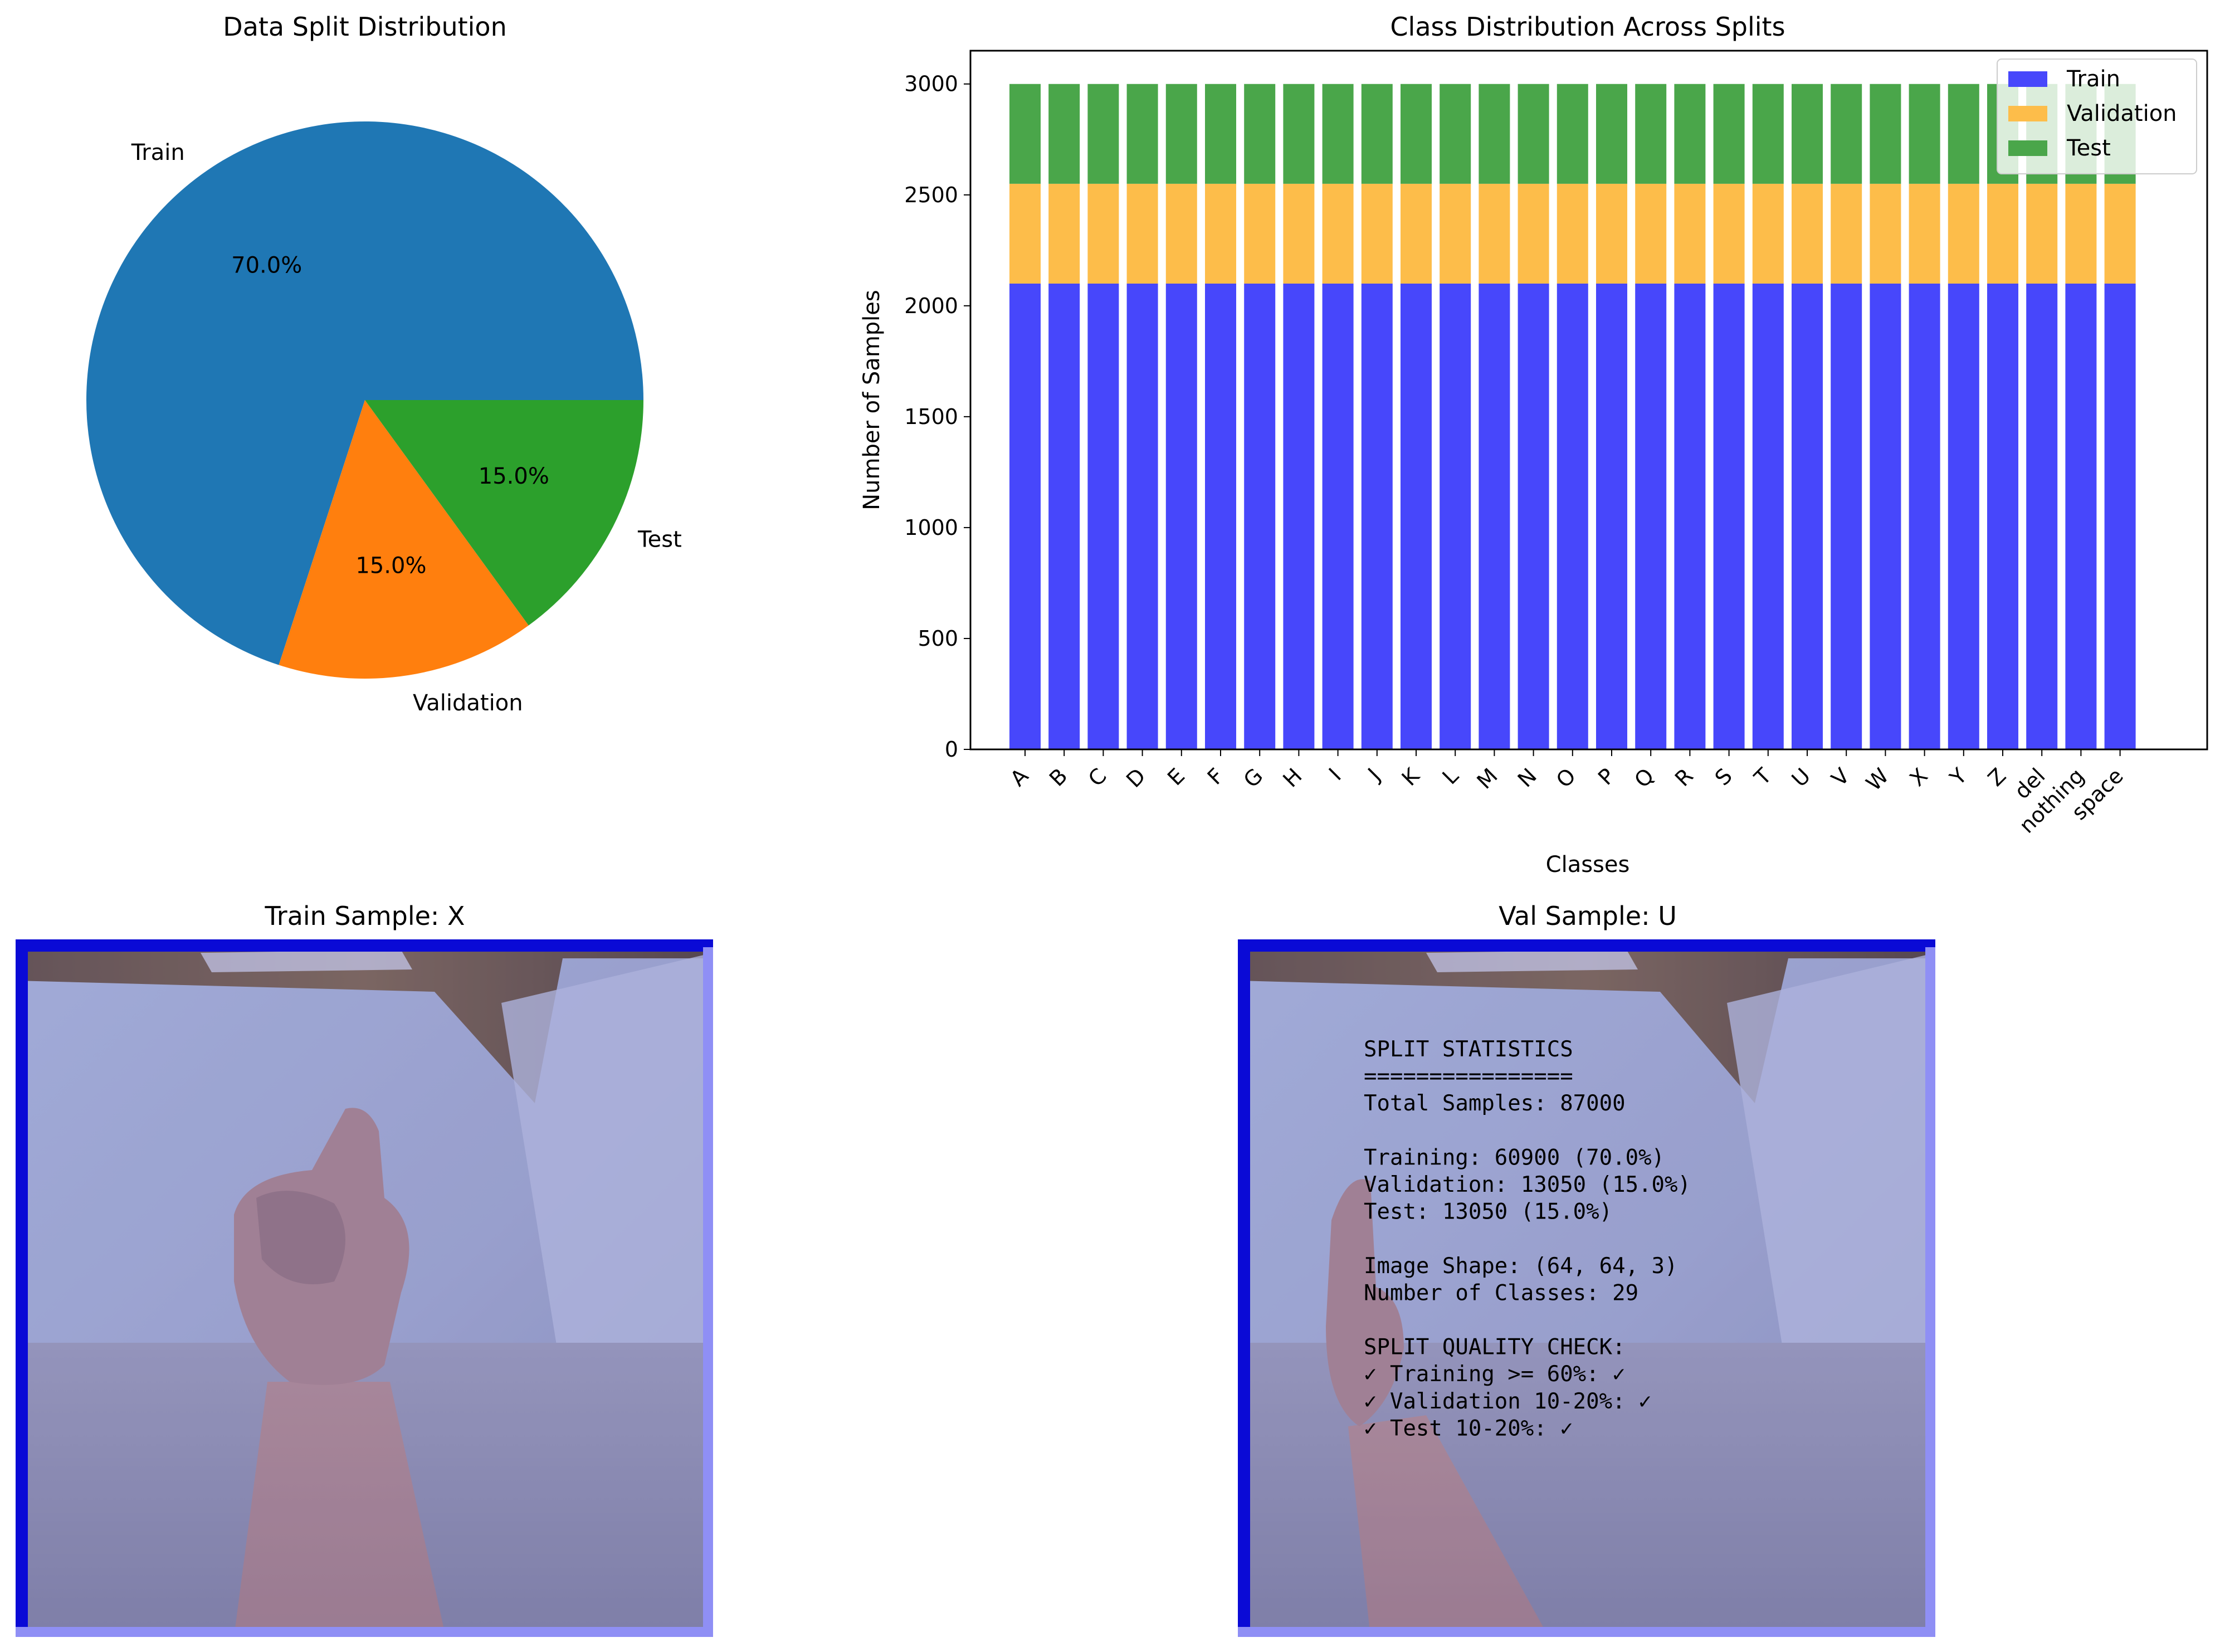  I want to click on x-tick-label: V, so click(1841, 777).